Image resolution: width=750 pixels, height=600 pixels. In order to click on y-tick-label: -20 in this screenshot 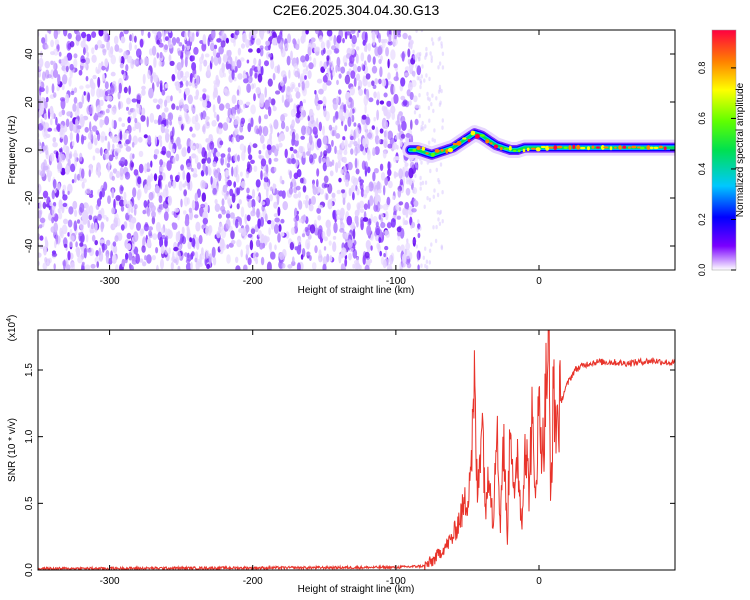, I will do `click(29, 197)`.